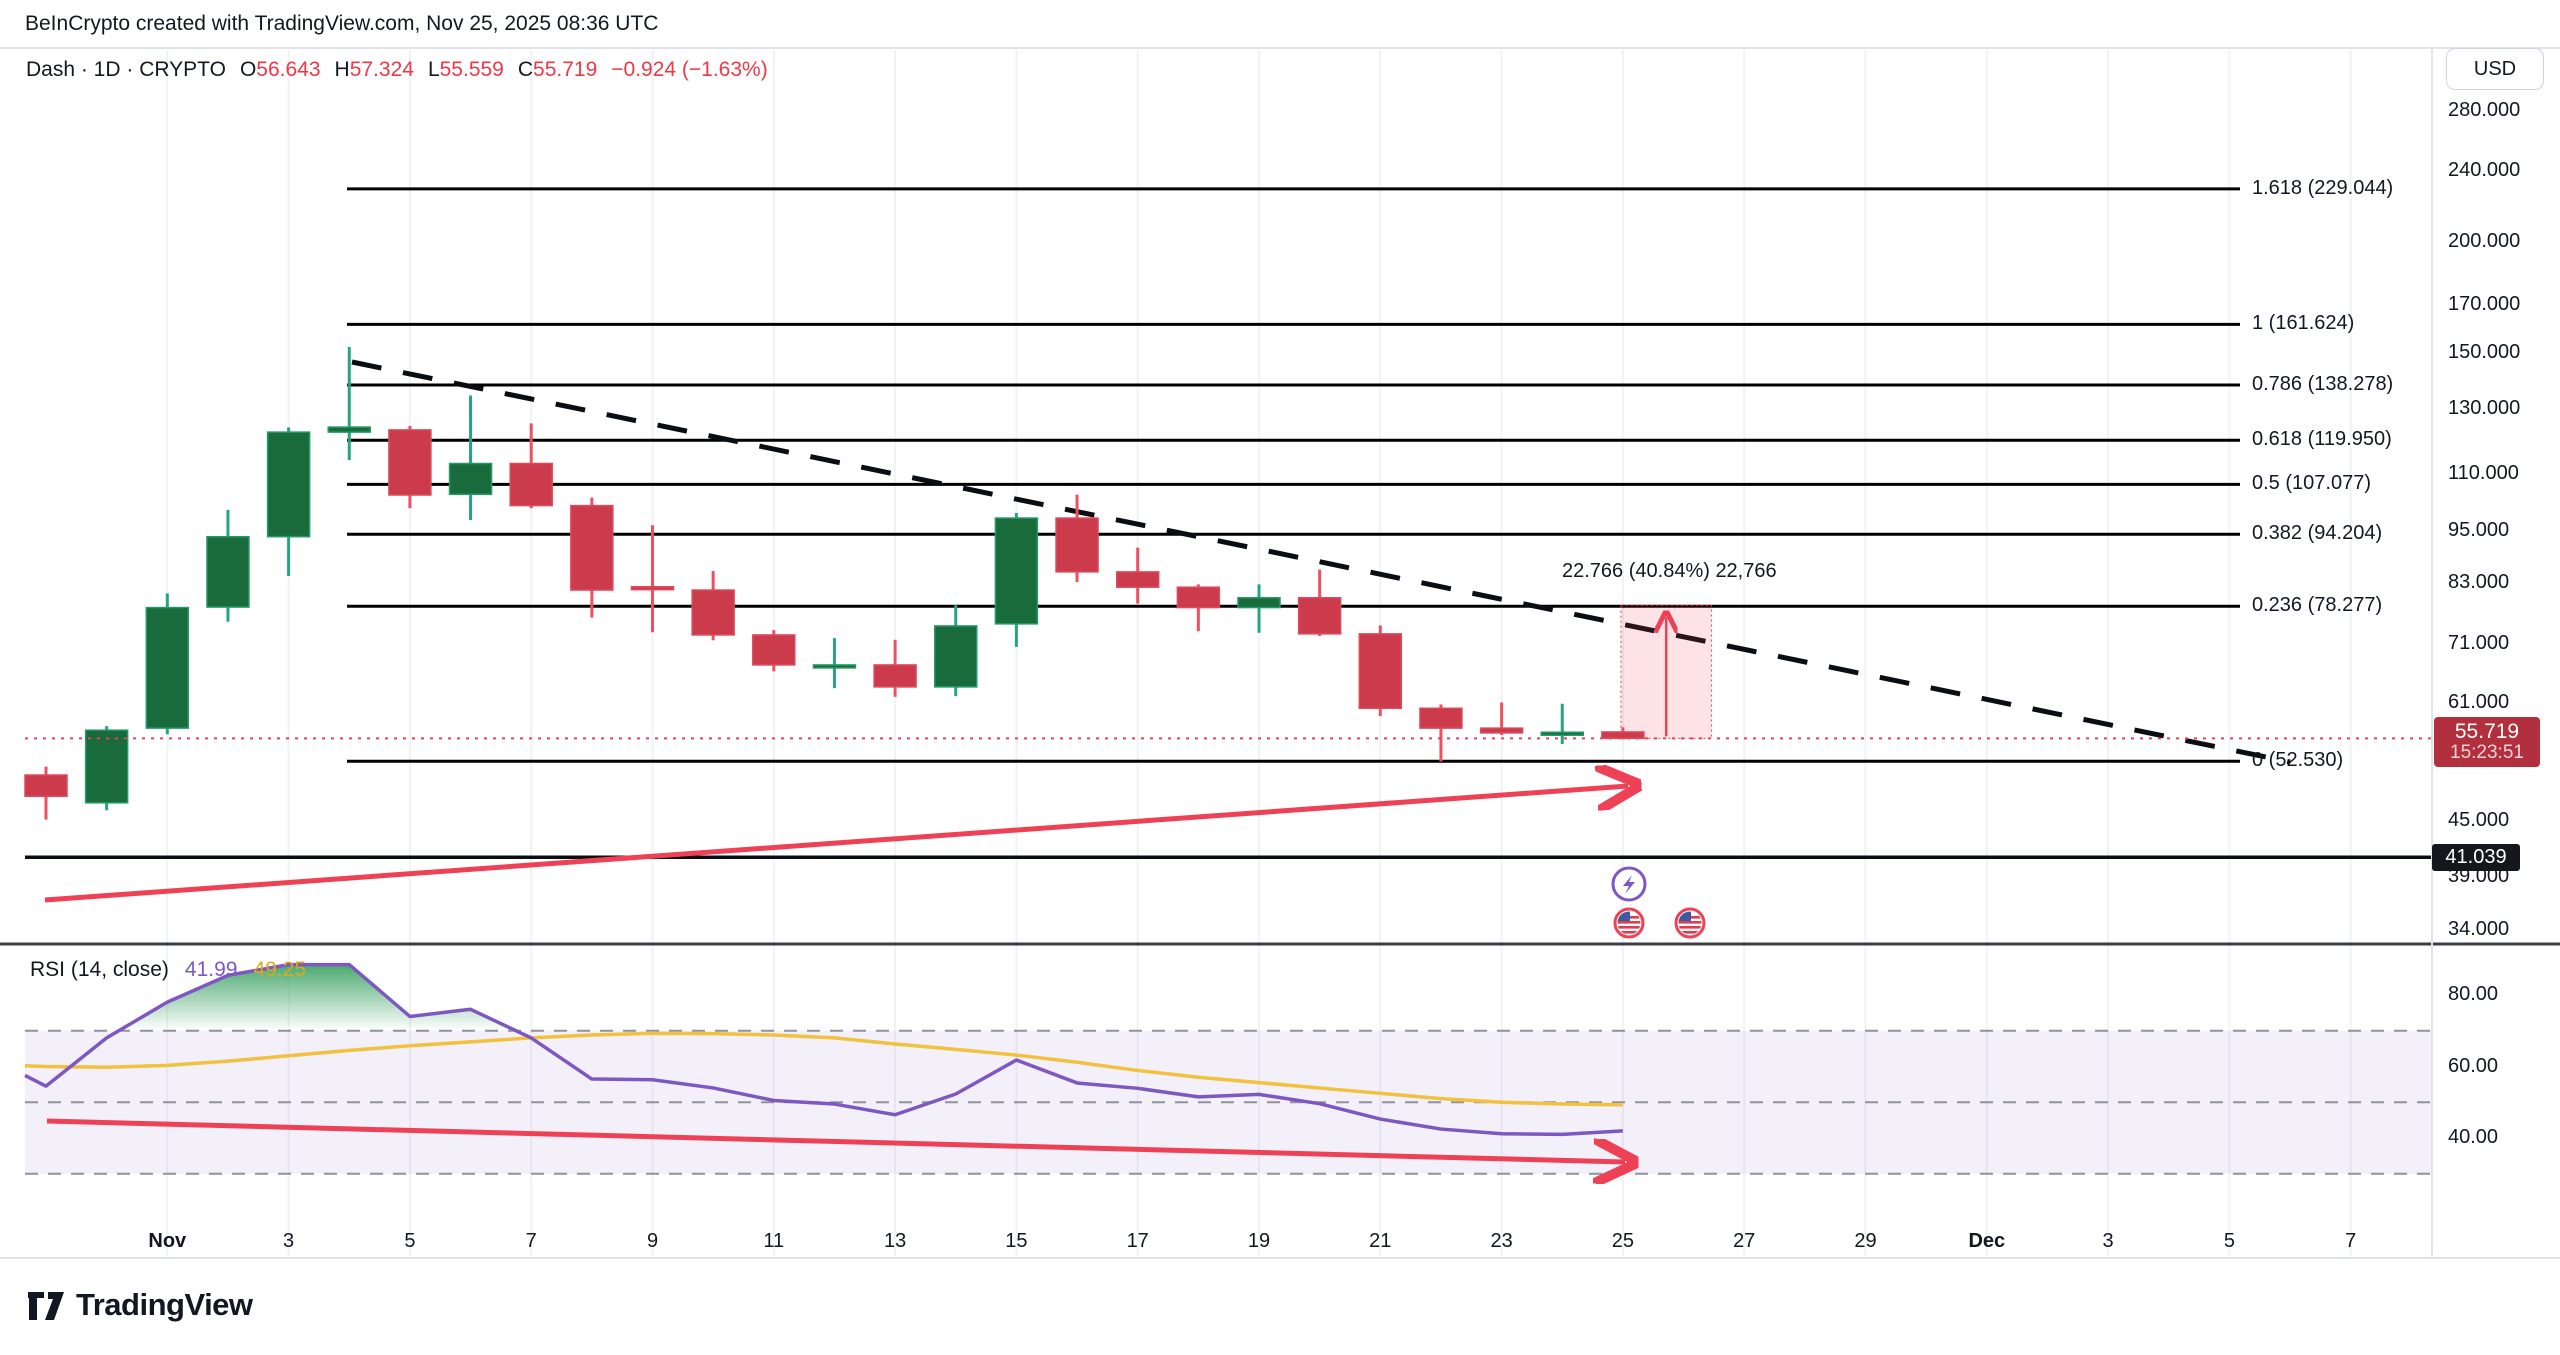  What do you see at coordinates (557, 69) in the screenshot?
I see `ohlc-close: C55.719` at bounding box center [557, 69].